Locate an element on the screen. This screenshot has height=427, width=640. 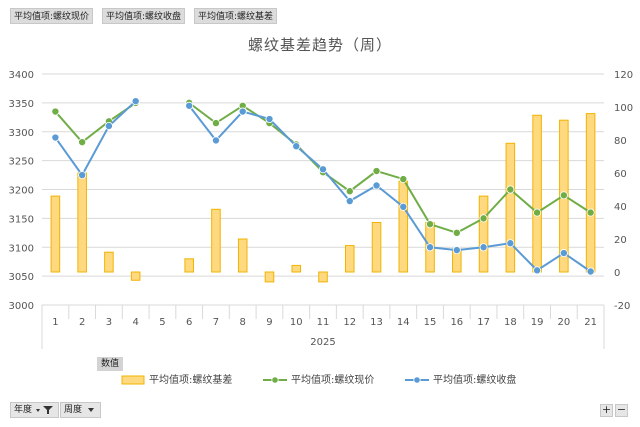
x-tick-label: 5 is located at coordinates (162, 322).